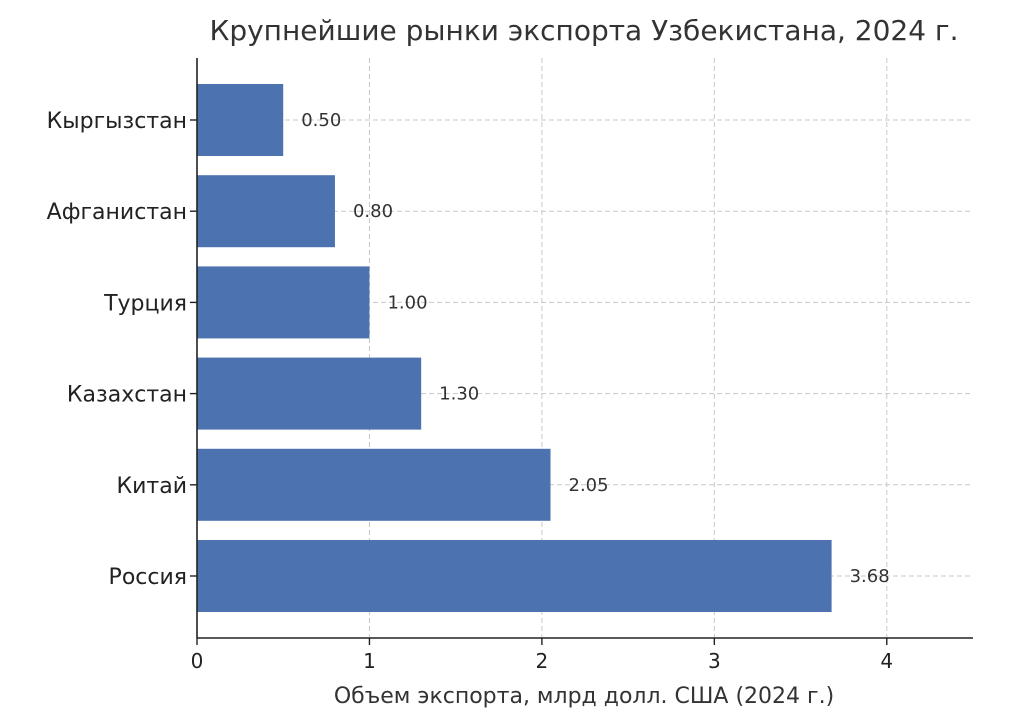  What do you see at coordinates (870, 576) in the screenshot?
I see `data-label: 3.68` at bounding box center [870, 576].